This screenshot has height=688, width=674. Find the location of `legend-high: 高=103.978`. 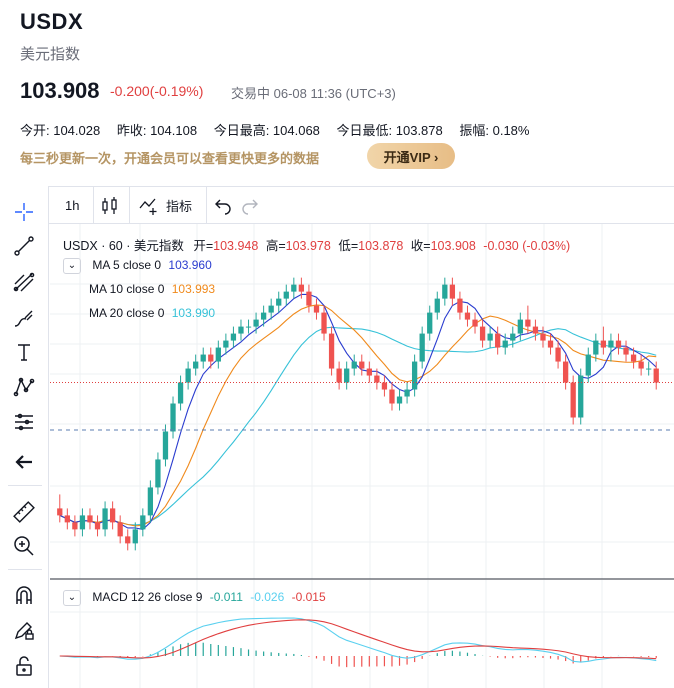

legend-high: 高=103.978 is located at coordinates (298, 246).